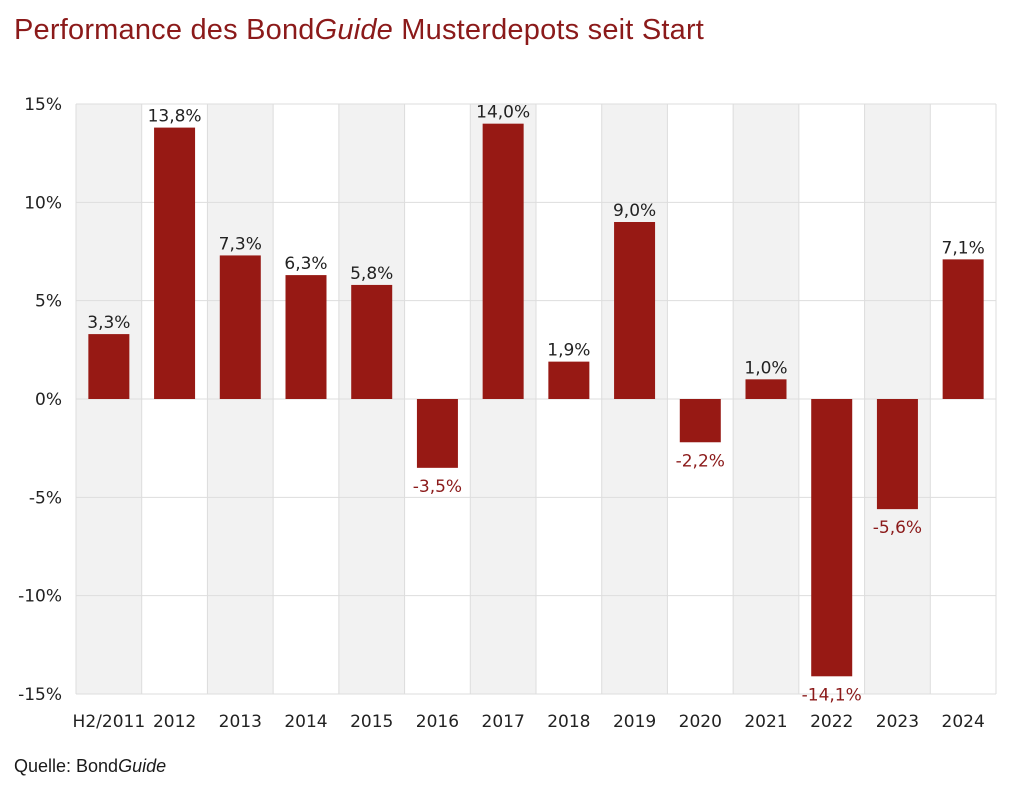  Describe the element at coordinates (897, 722) in the screenshot. I see `x-tick-label: 2023` at that location.